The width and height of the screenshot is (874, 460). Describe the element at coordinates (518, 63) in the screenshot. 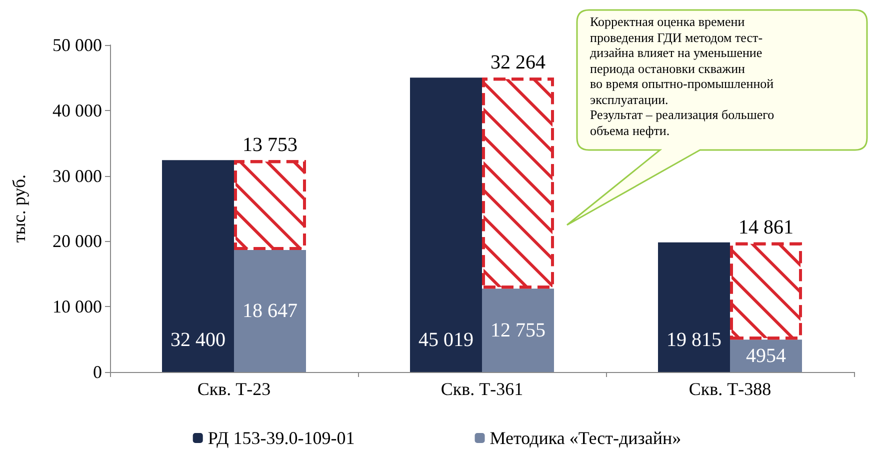

I see `data-label: 32 264` at that location.